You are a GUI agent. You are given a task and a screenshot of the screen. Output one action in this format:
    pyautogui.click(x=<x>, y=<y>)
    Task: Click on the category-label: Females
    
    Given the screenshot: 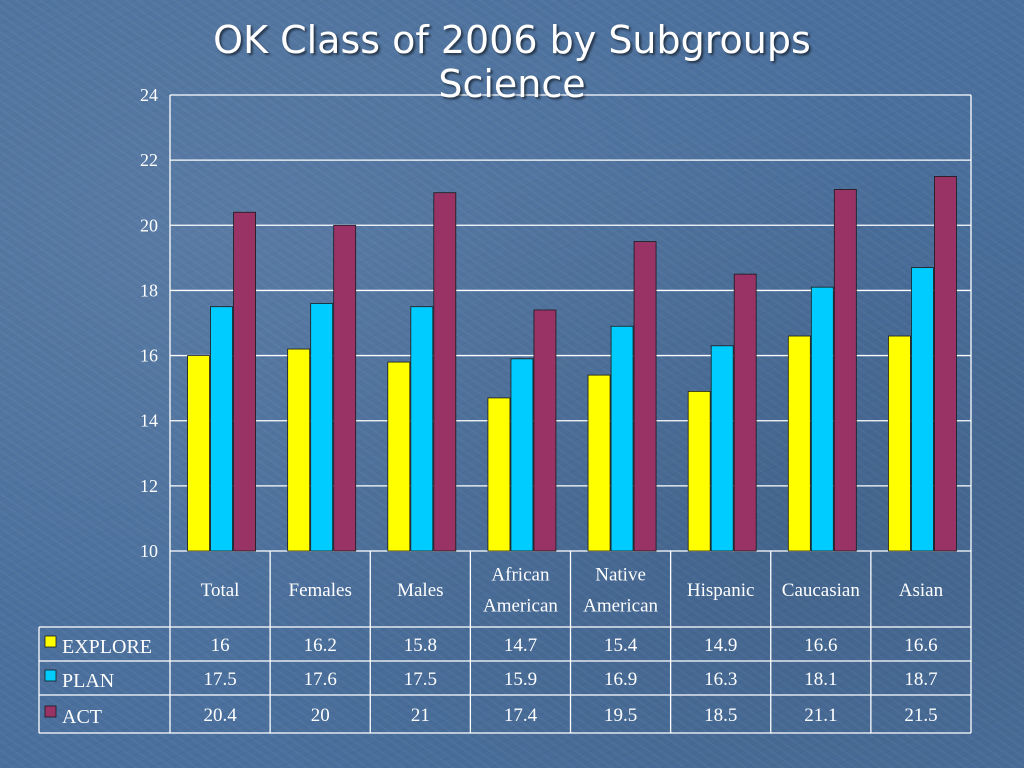 What is the action you would take?
    pyautogui.click(x=320, y=590)
    